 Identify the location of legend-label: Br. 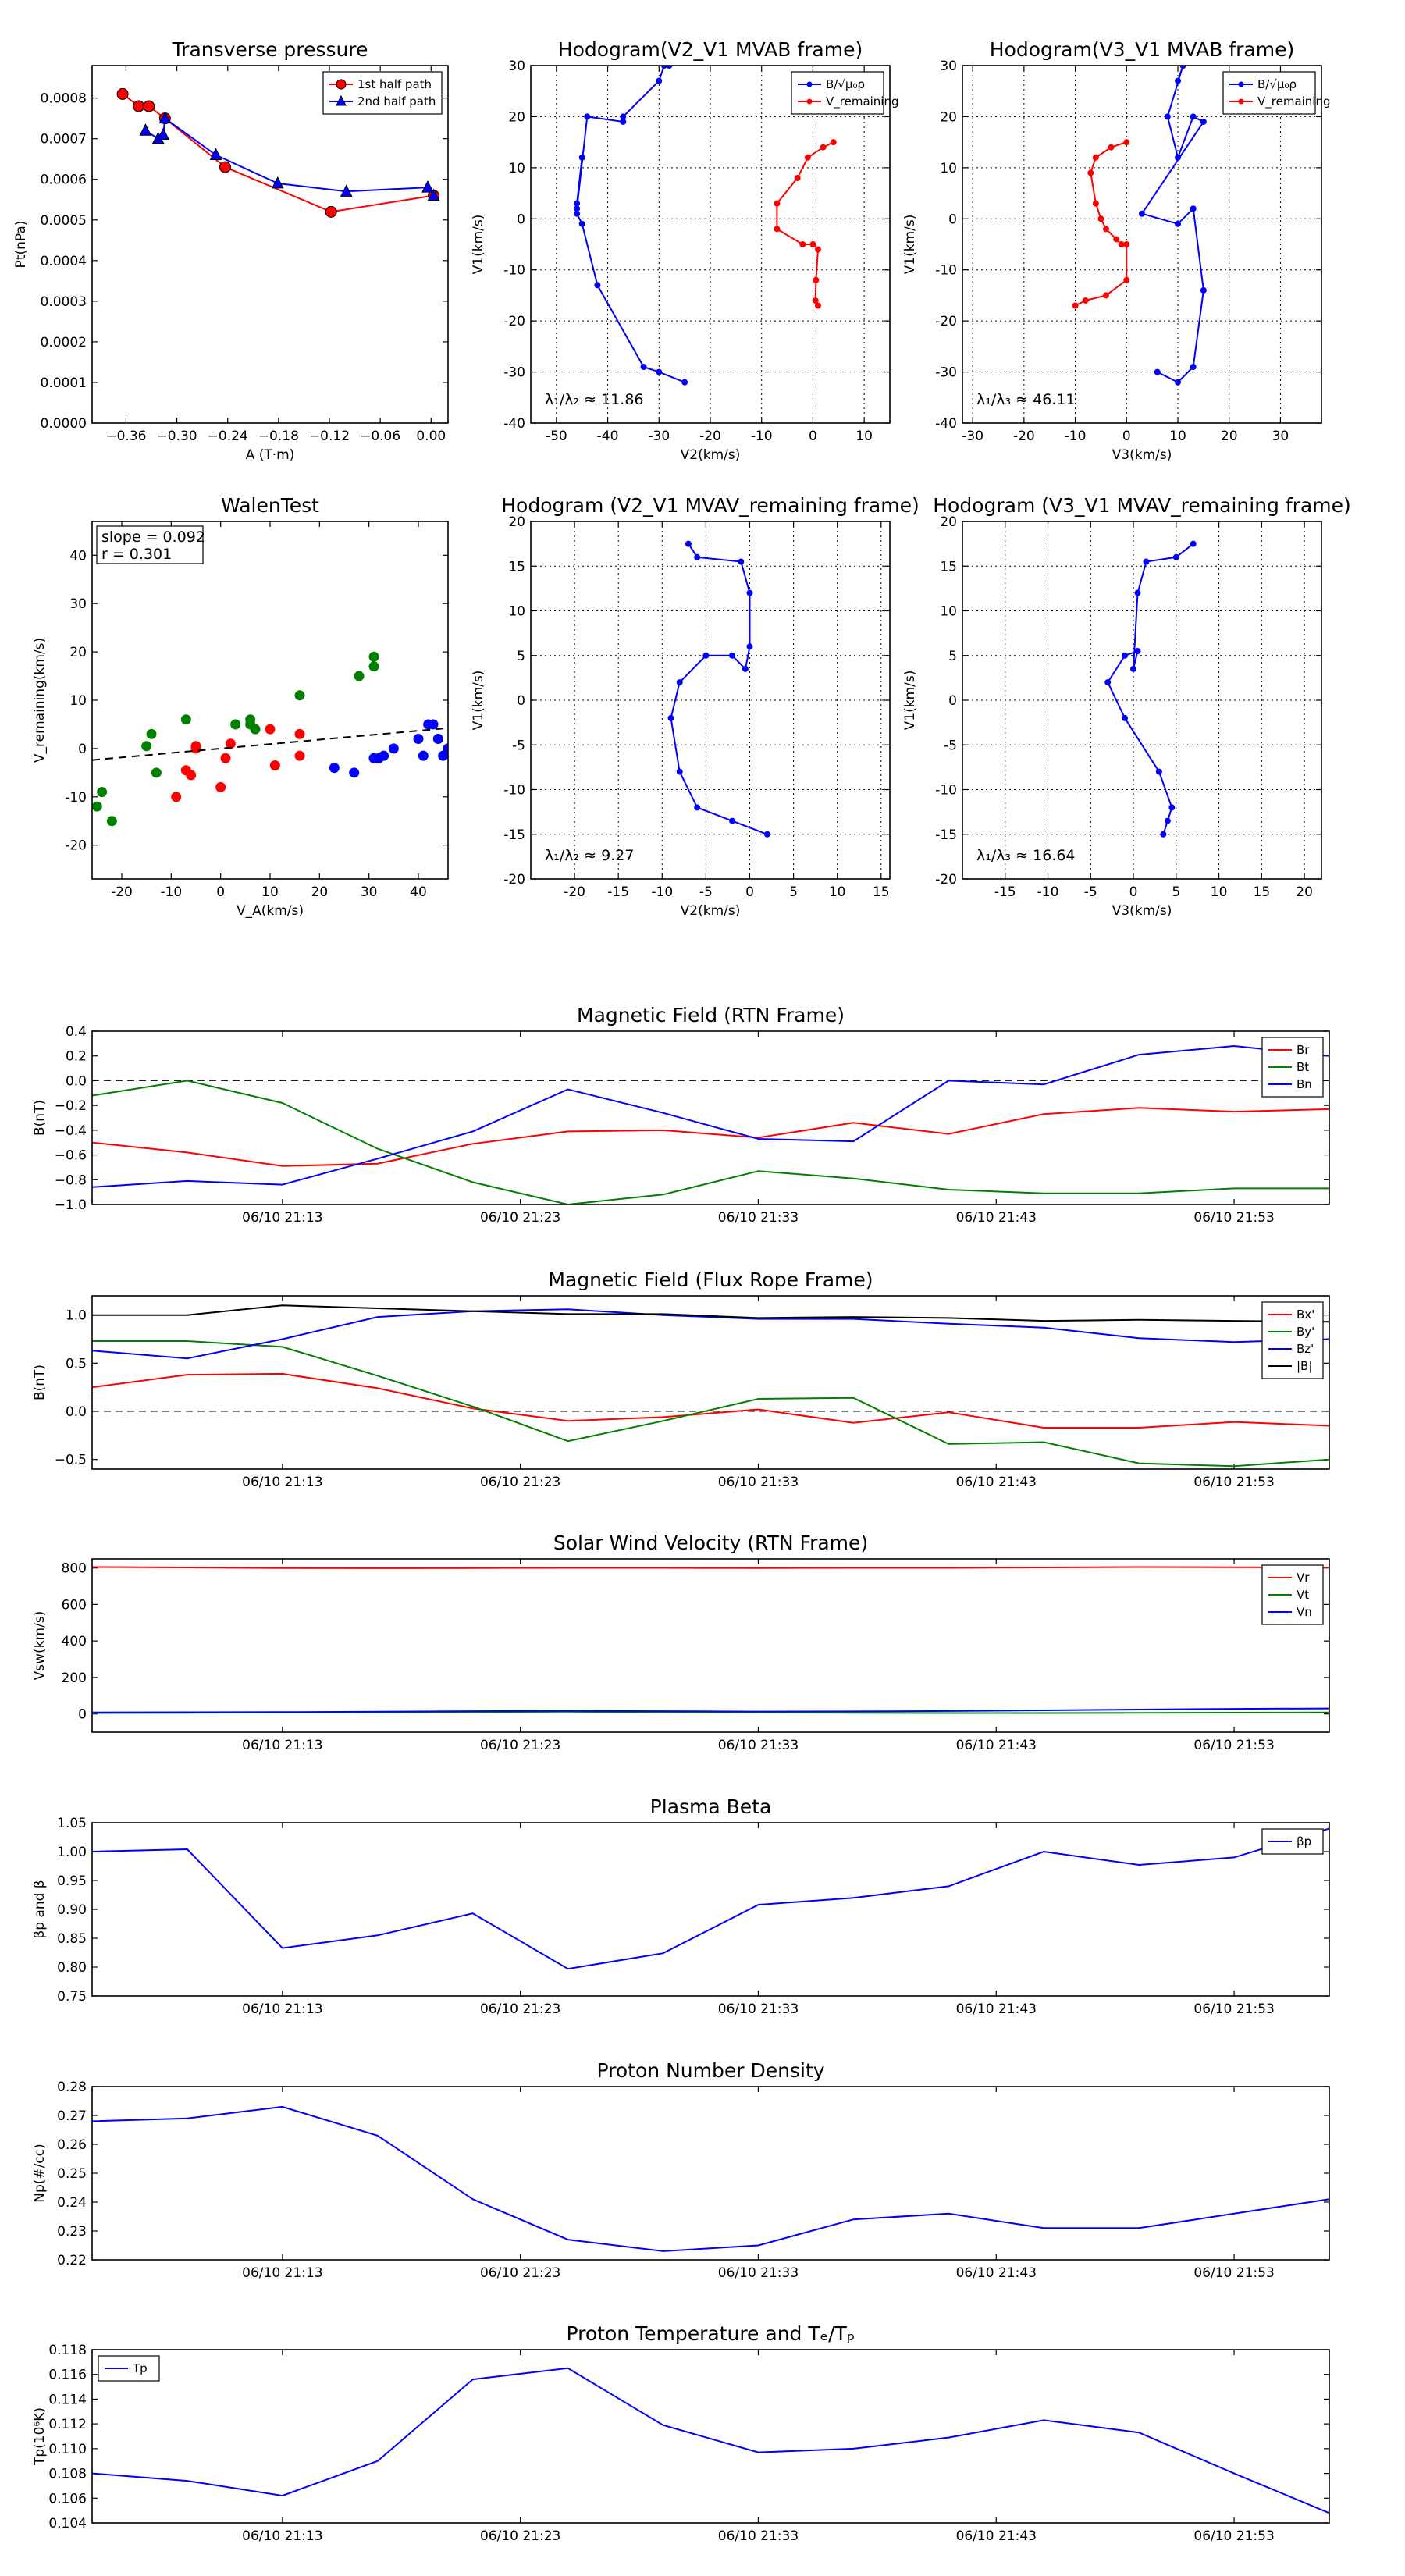
(1303, 1050).